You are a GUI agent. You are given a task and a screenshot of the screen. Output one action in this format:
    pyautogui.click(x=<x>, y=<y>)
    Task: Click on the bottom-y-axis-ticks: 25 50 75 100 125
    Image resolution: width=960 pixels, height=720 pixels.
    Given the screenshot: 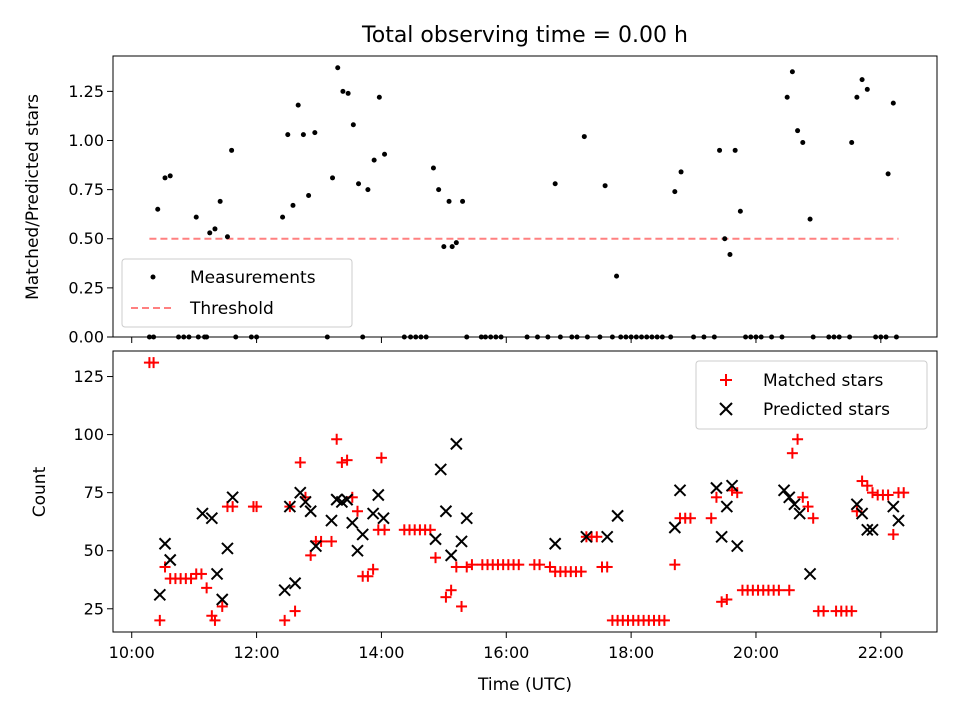 What is the action you would take?
    pyautogui.click(x=93, y=492)
    